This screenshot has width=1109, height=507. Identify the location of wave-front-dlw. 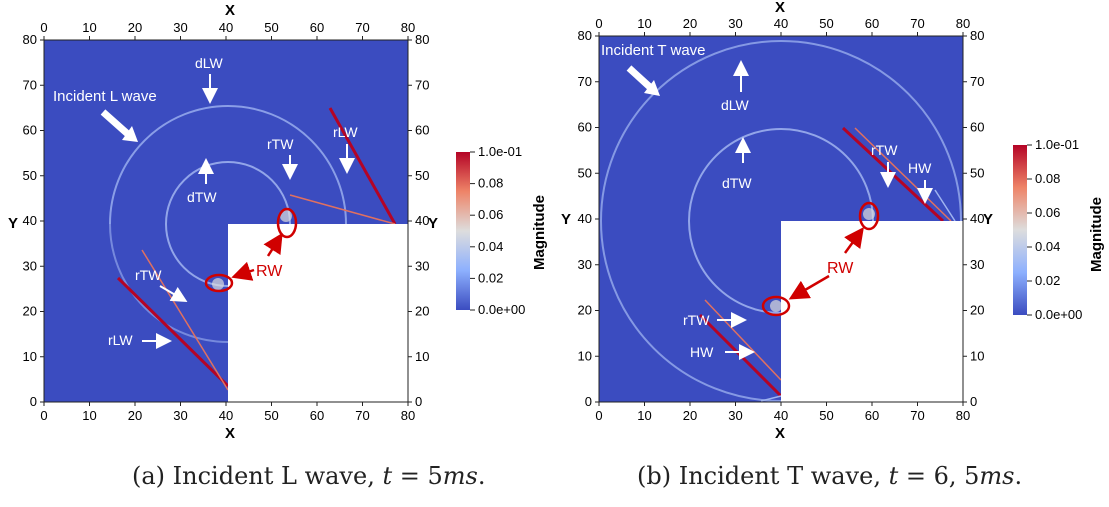
(228, 165).